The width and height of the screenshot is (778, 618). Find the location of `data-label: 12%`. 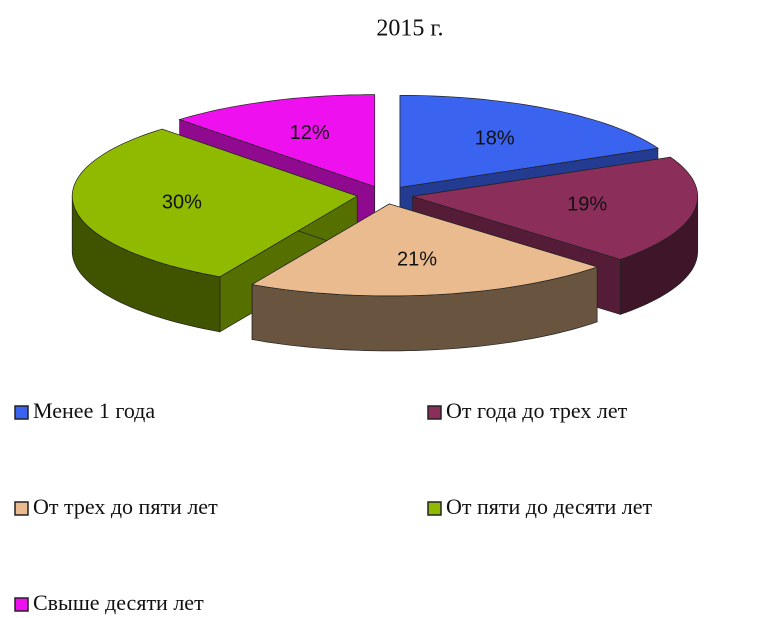

data-label: 12% is located at coordinates (310, 133).